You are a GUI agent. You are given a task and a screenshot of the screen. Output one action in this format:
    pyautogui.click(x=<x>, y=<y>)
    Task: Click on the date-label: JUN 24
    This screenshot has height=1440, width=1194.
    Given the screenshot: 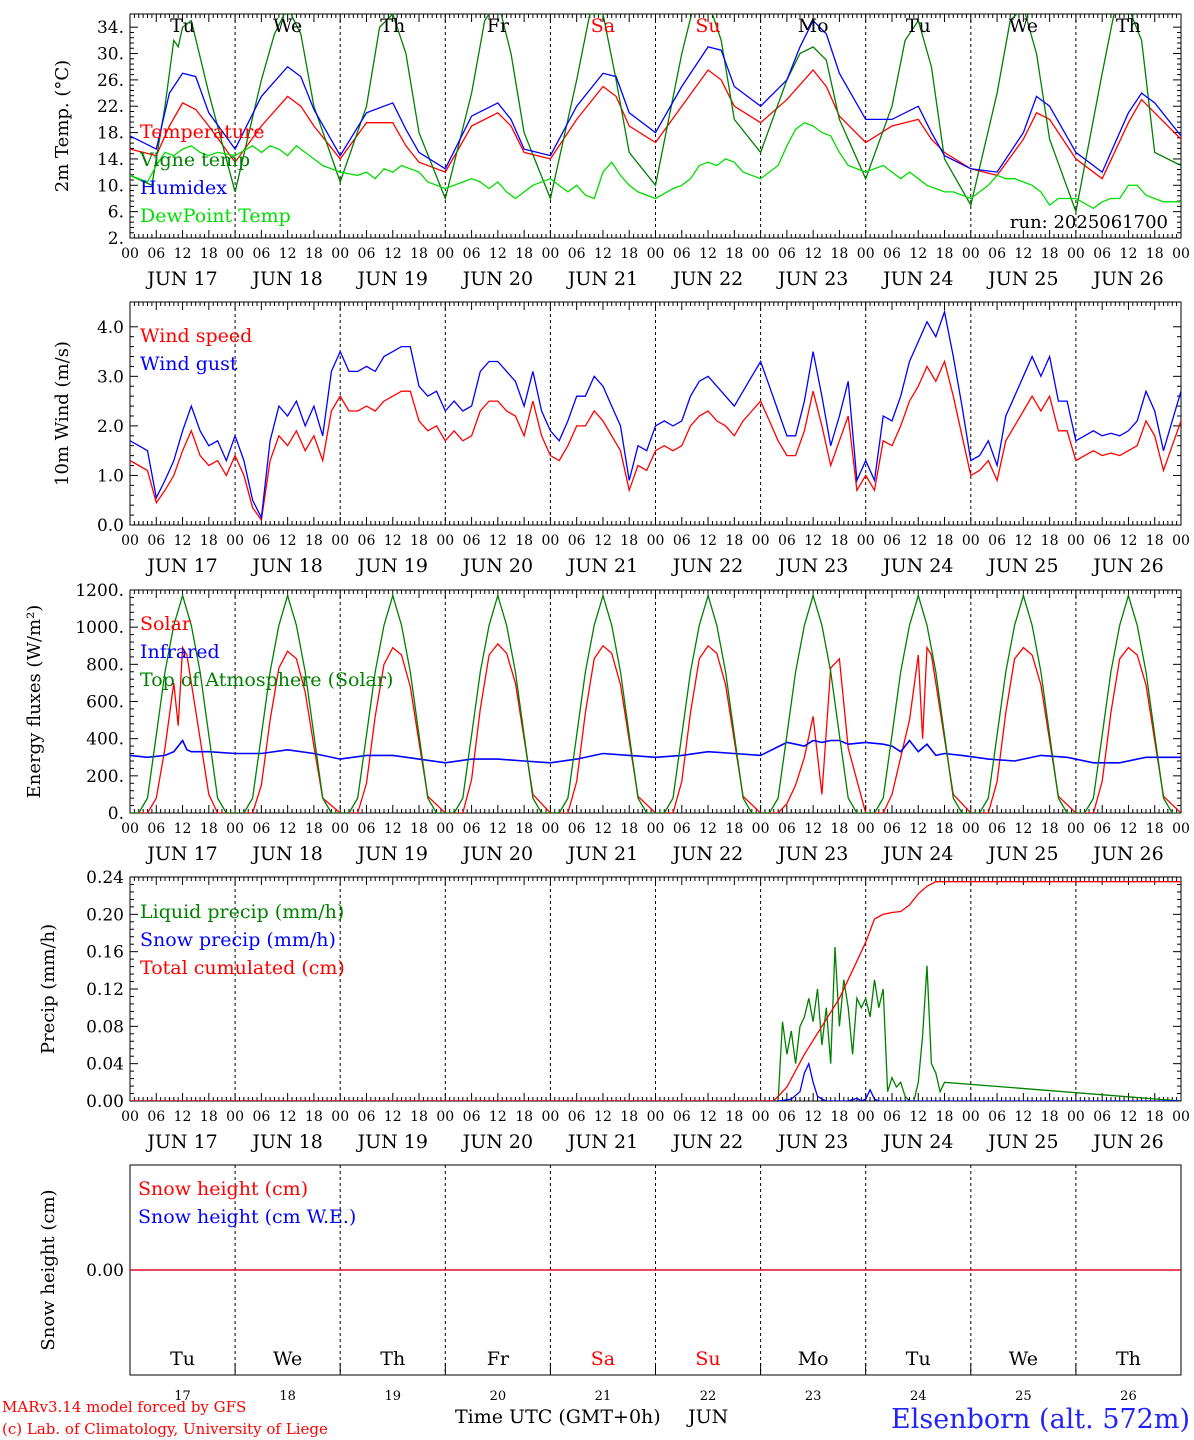 What is the action you would take?
    pyautogui.click(x=917, y=854)
    